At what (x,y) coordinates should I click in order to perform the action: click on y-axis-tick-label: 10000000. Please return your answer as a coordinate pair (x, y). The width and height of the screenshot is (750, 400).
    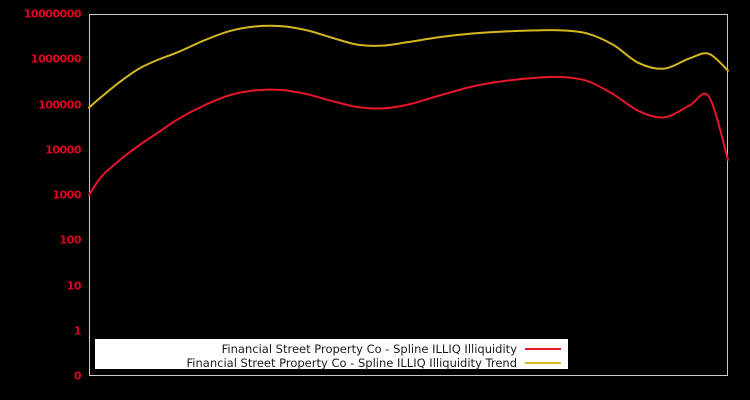
    Looking at the image, I should click on (52, 14).